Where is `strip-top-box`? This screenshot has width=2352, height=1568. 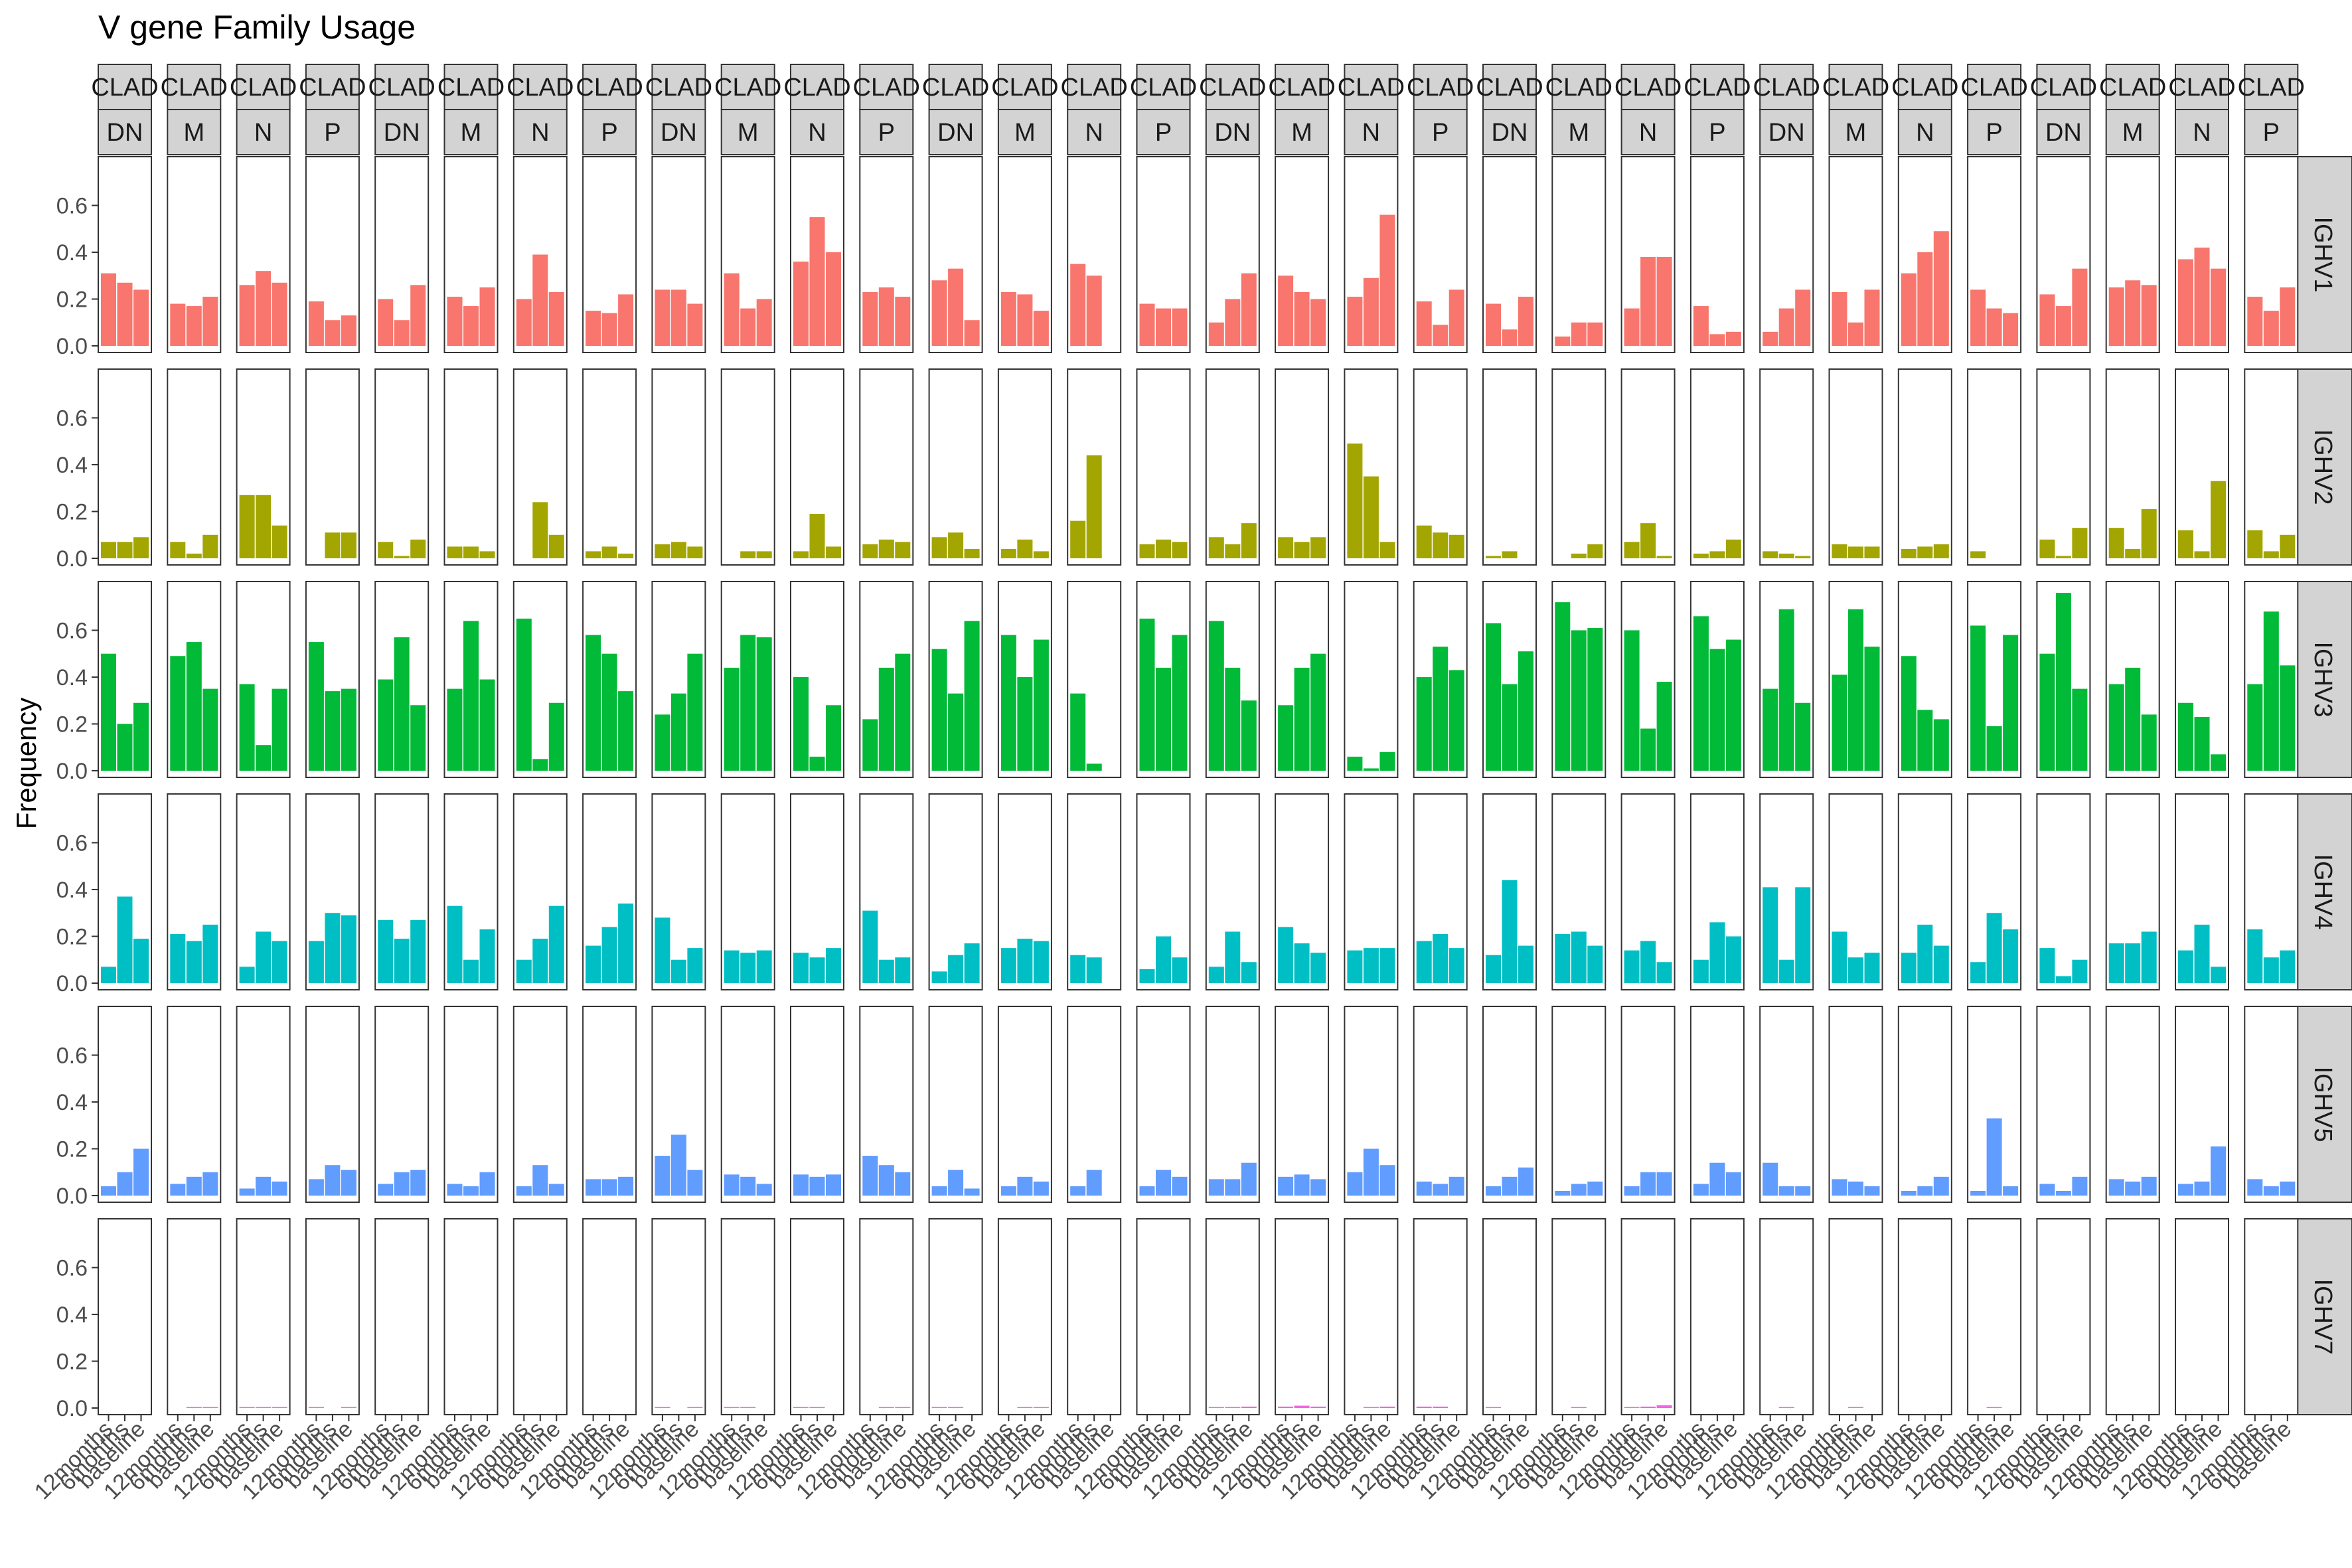
strip-top-box is located at coordinates (748, 87).